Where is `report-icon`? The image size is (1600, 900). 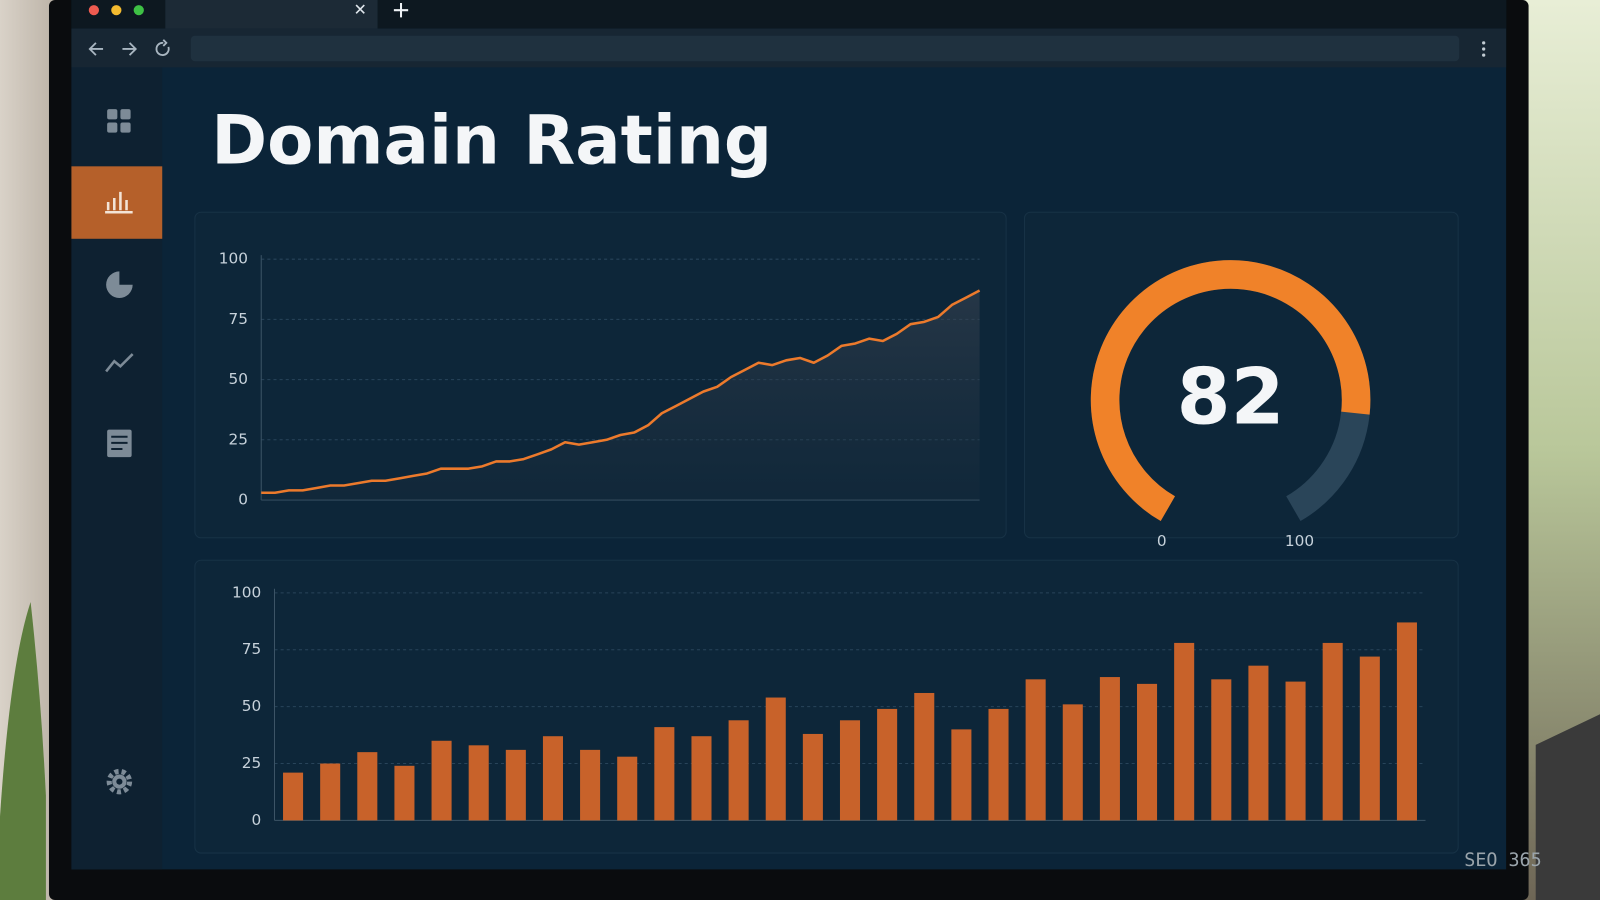
report-icon is located at coordinates (119, 443).